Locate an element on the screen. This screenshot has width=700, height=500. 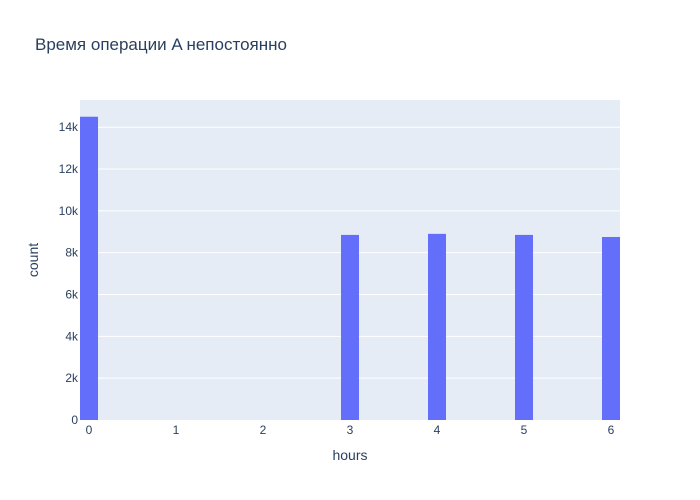
y-tick-label: 6k is located at coordinates (72, 295).